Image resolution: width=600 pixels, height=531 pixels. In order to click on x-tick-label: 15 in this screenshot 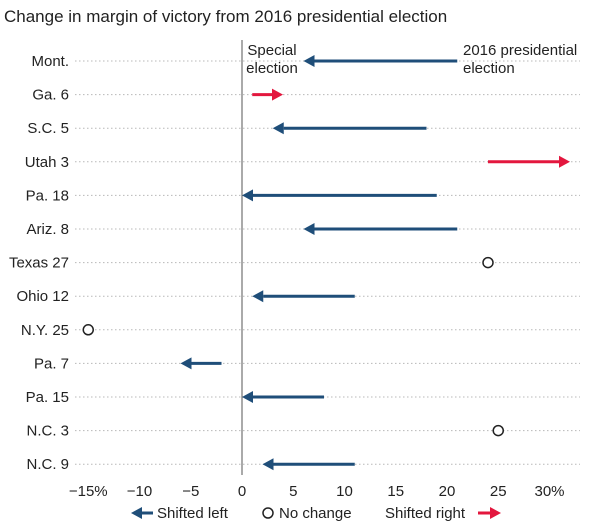, I will do `click(395, 491)`.